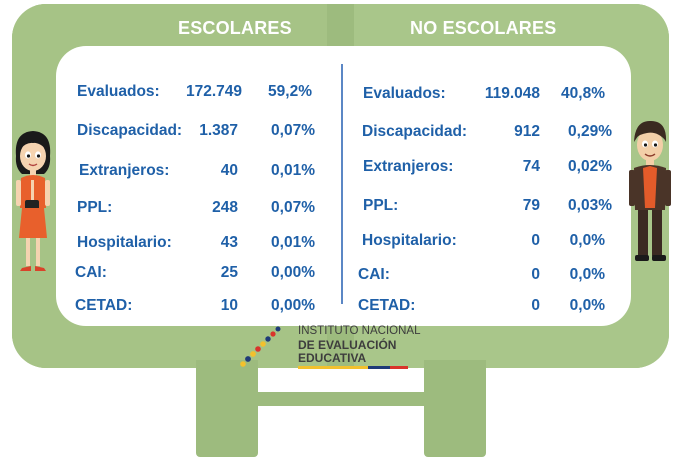 The height and width of the screenshot is (457, 682). I want to click on esc-pct-cetad: 0,00%, so click(293, 305).